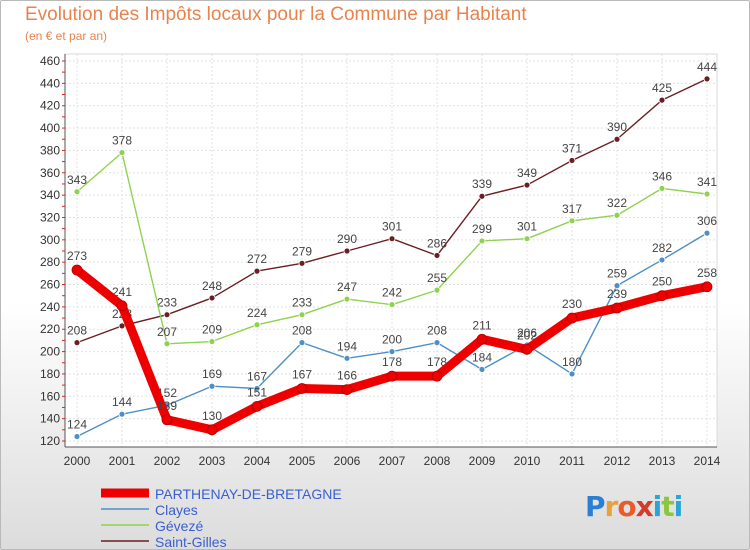 This screenshot has width=750, height=550. What do you see at coordinates (617, 461) in the screenshot?
I see `x-tick-label: 2012` at bounding box center [617, 461].